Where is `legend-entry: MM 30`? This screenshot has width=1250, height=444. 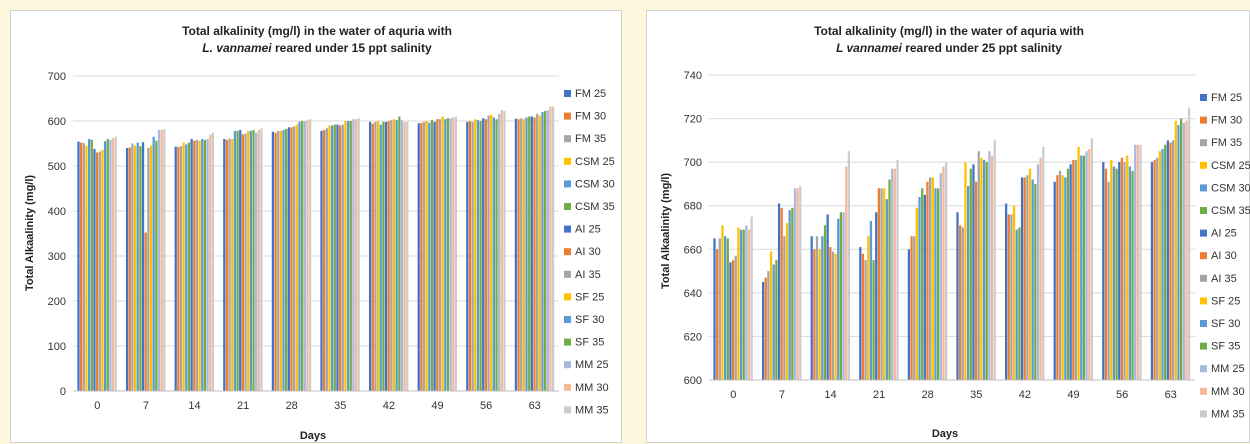
legend-entry: MM 30 is located at coordinates (592, 388).